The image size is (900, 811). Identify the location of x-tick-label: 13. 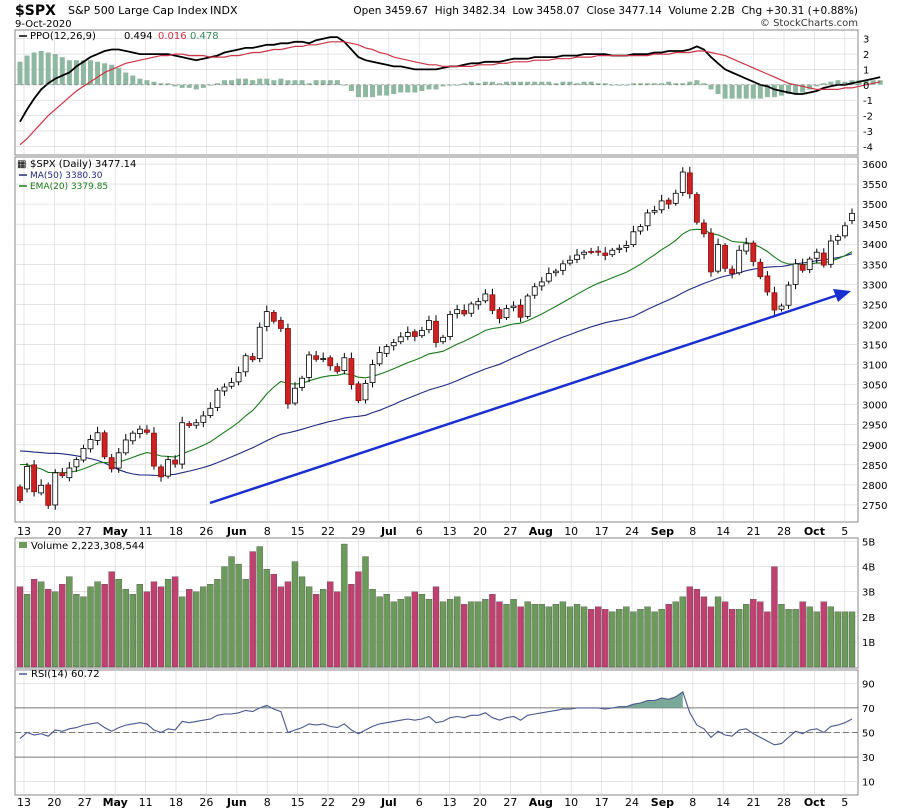
(24, 531).